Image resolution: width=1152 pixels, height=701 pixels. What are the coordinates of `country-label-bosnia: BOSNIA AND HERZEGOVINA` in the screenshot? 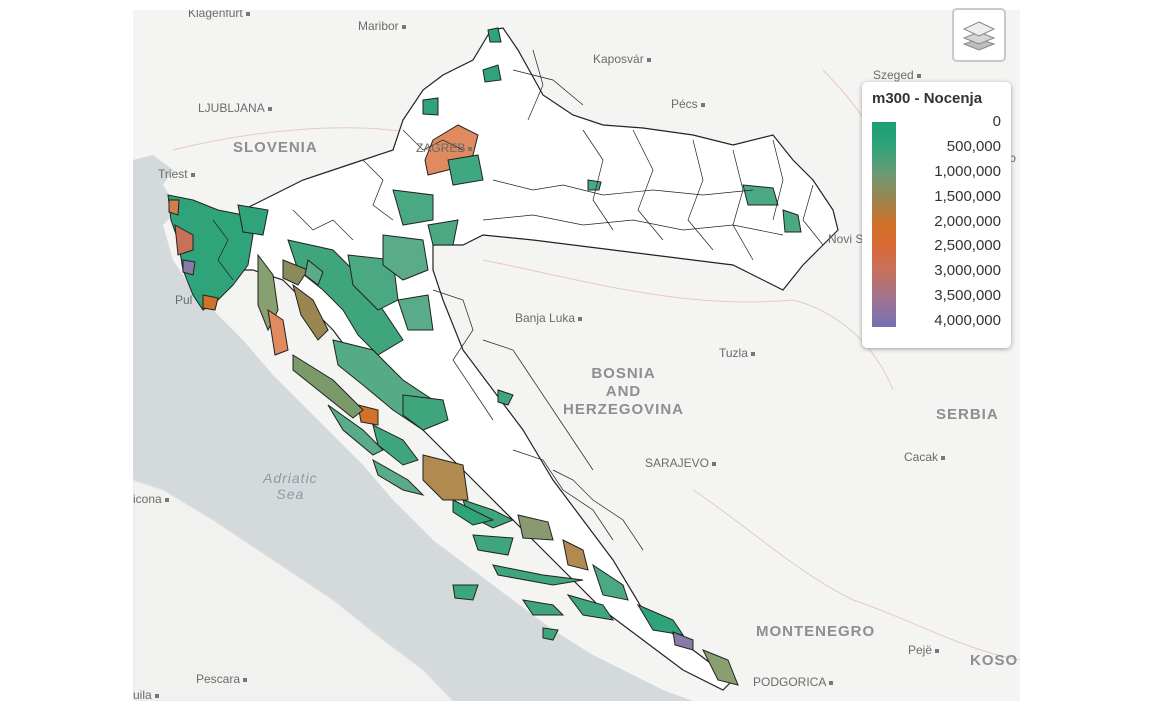 It's located at (624, 391).